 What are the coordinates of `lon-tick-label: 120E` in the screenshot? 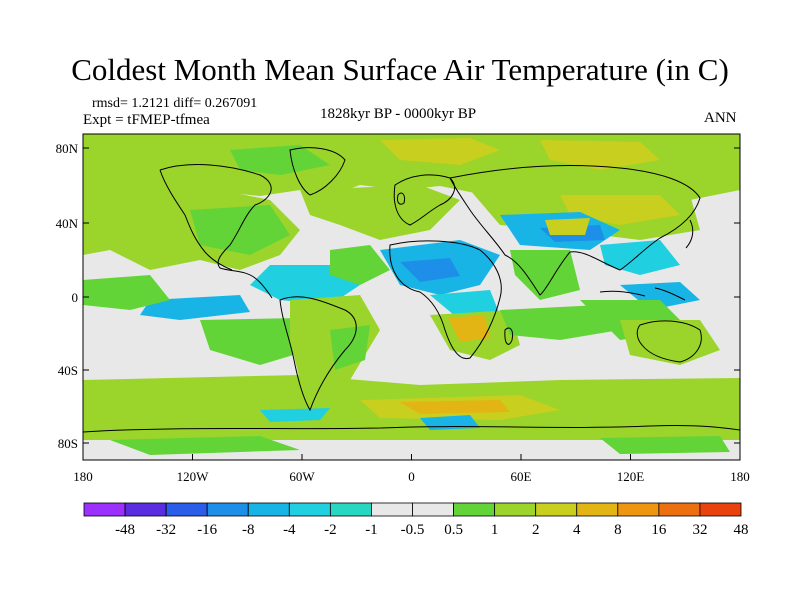 It's located at (631, 476).